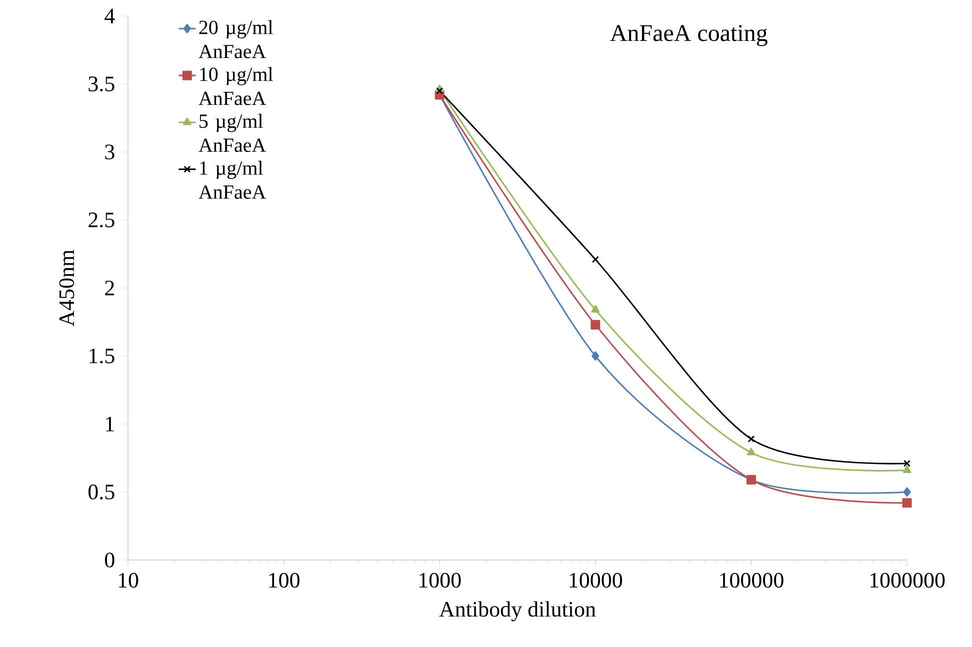  What do you see at coordinates (284, 580) in the screenshot?
I see `x-tick-label: 100` at bounding box center [284, 580].